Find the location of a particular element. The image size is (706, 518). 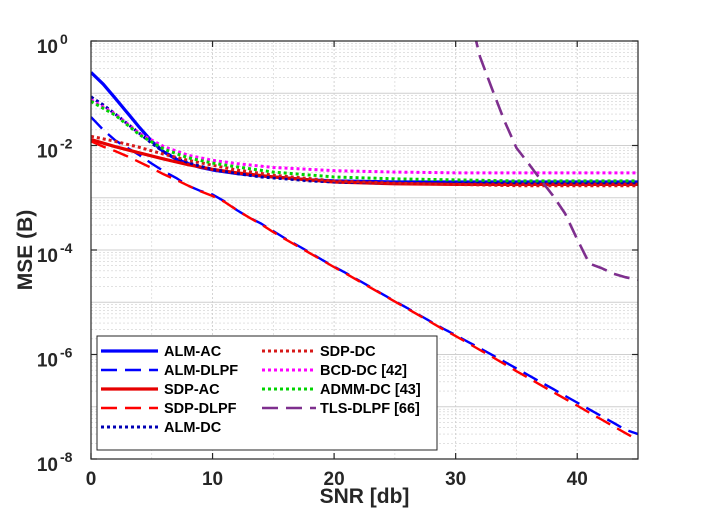

legend-label: ALM-DC is located at coordinates (193, 428).